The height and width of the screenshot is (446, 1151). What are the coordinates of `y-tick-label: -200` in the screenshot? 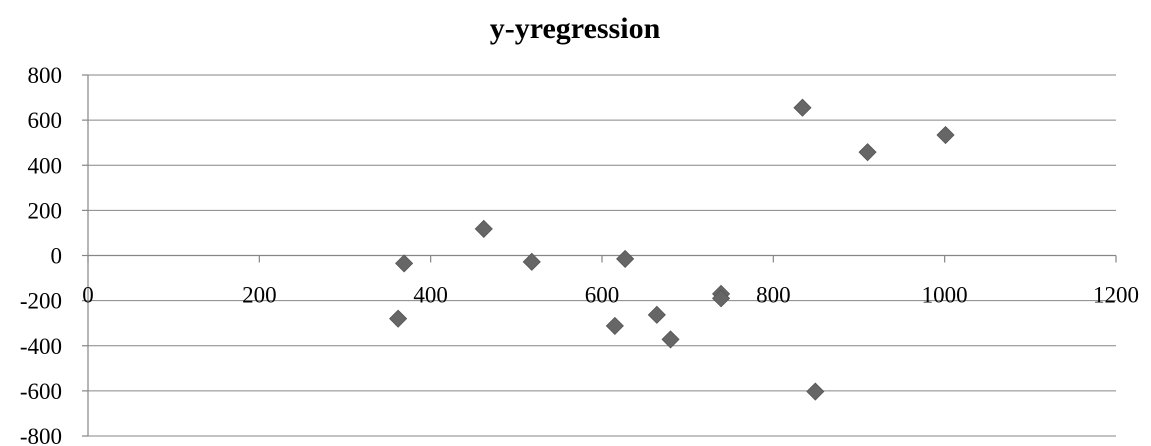 It's located at (41, 301).